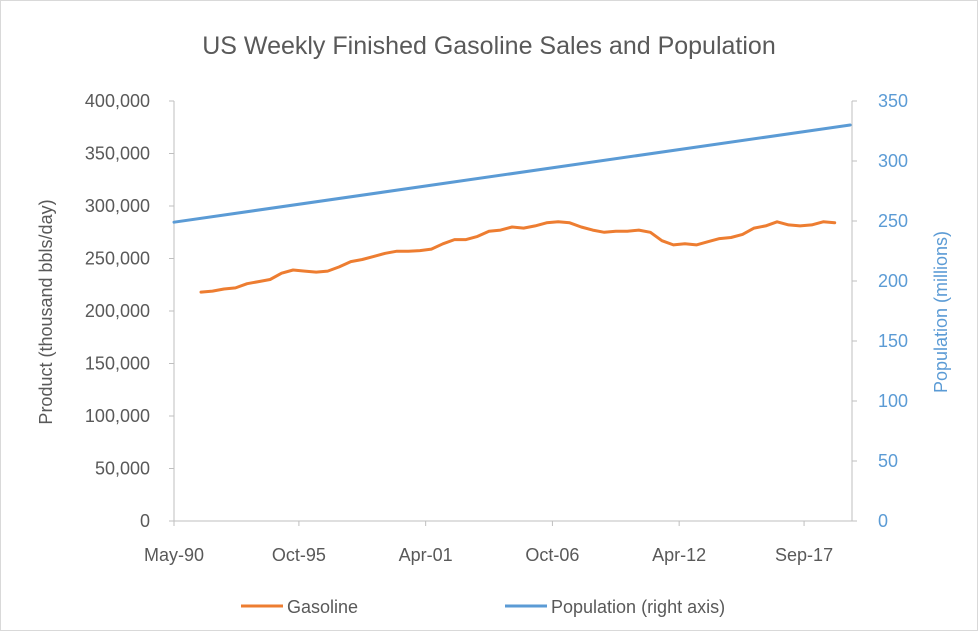  What do you see at coordinates (893, 161) in the screenshot?
I see `right-tick-label: 300` at bounding box center [893, 161].